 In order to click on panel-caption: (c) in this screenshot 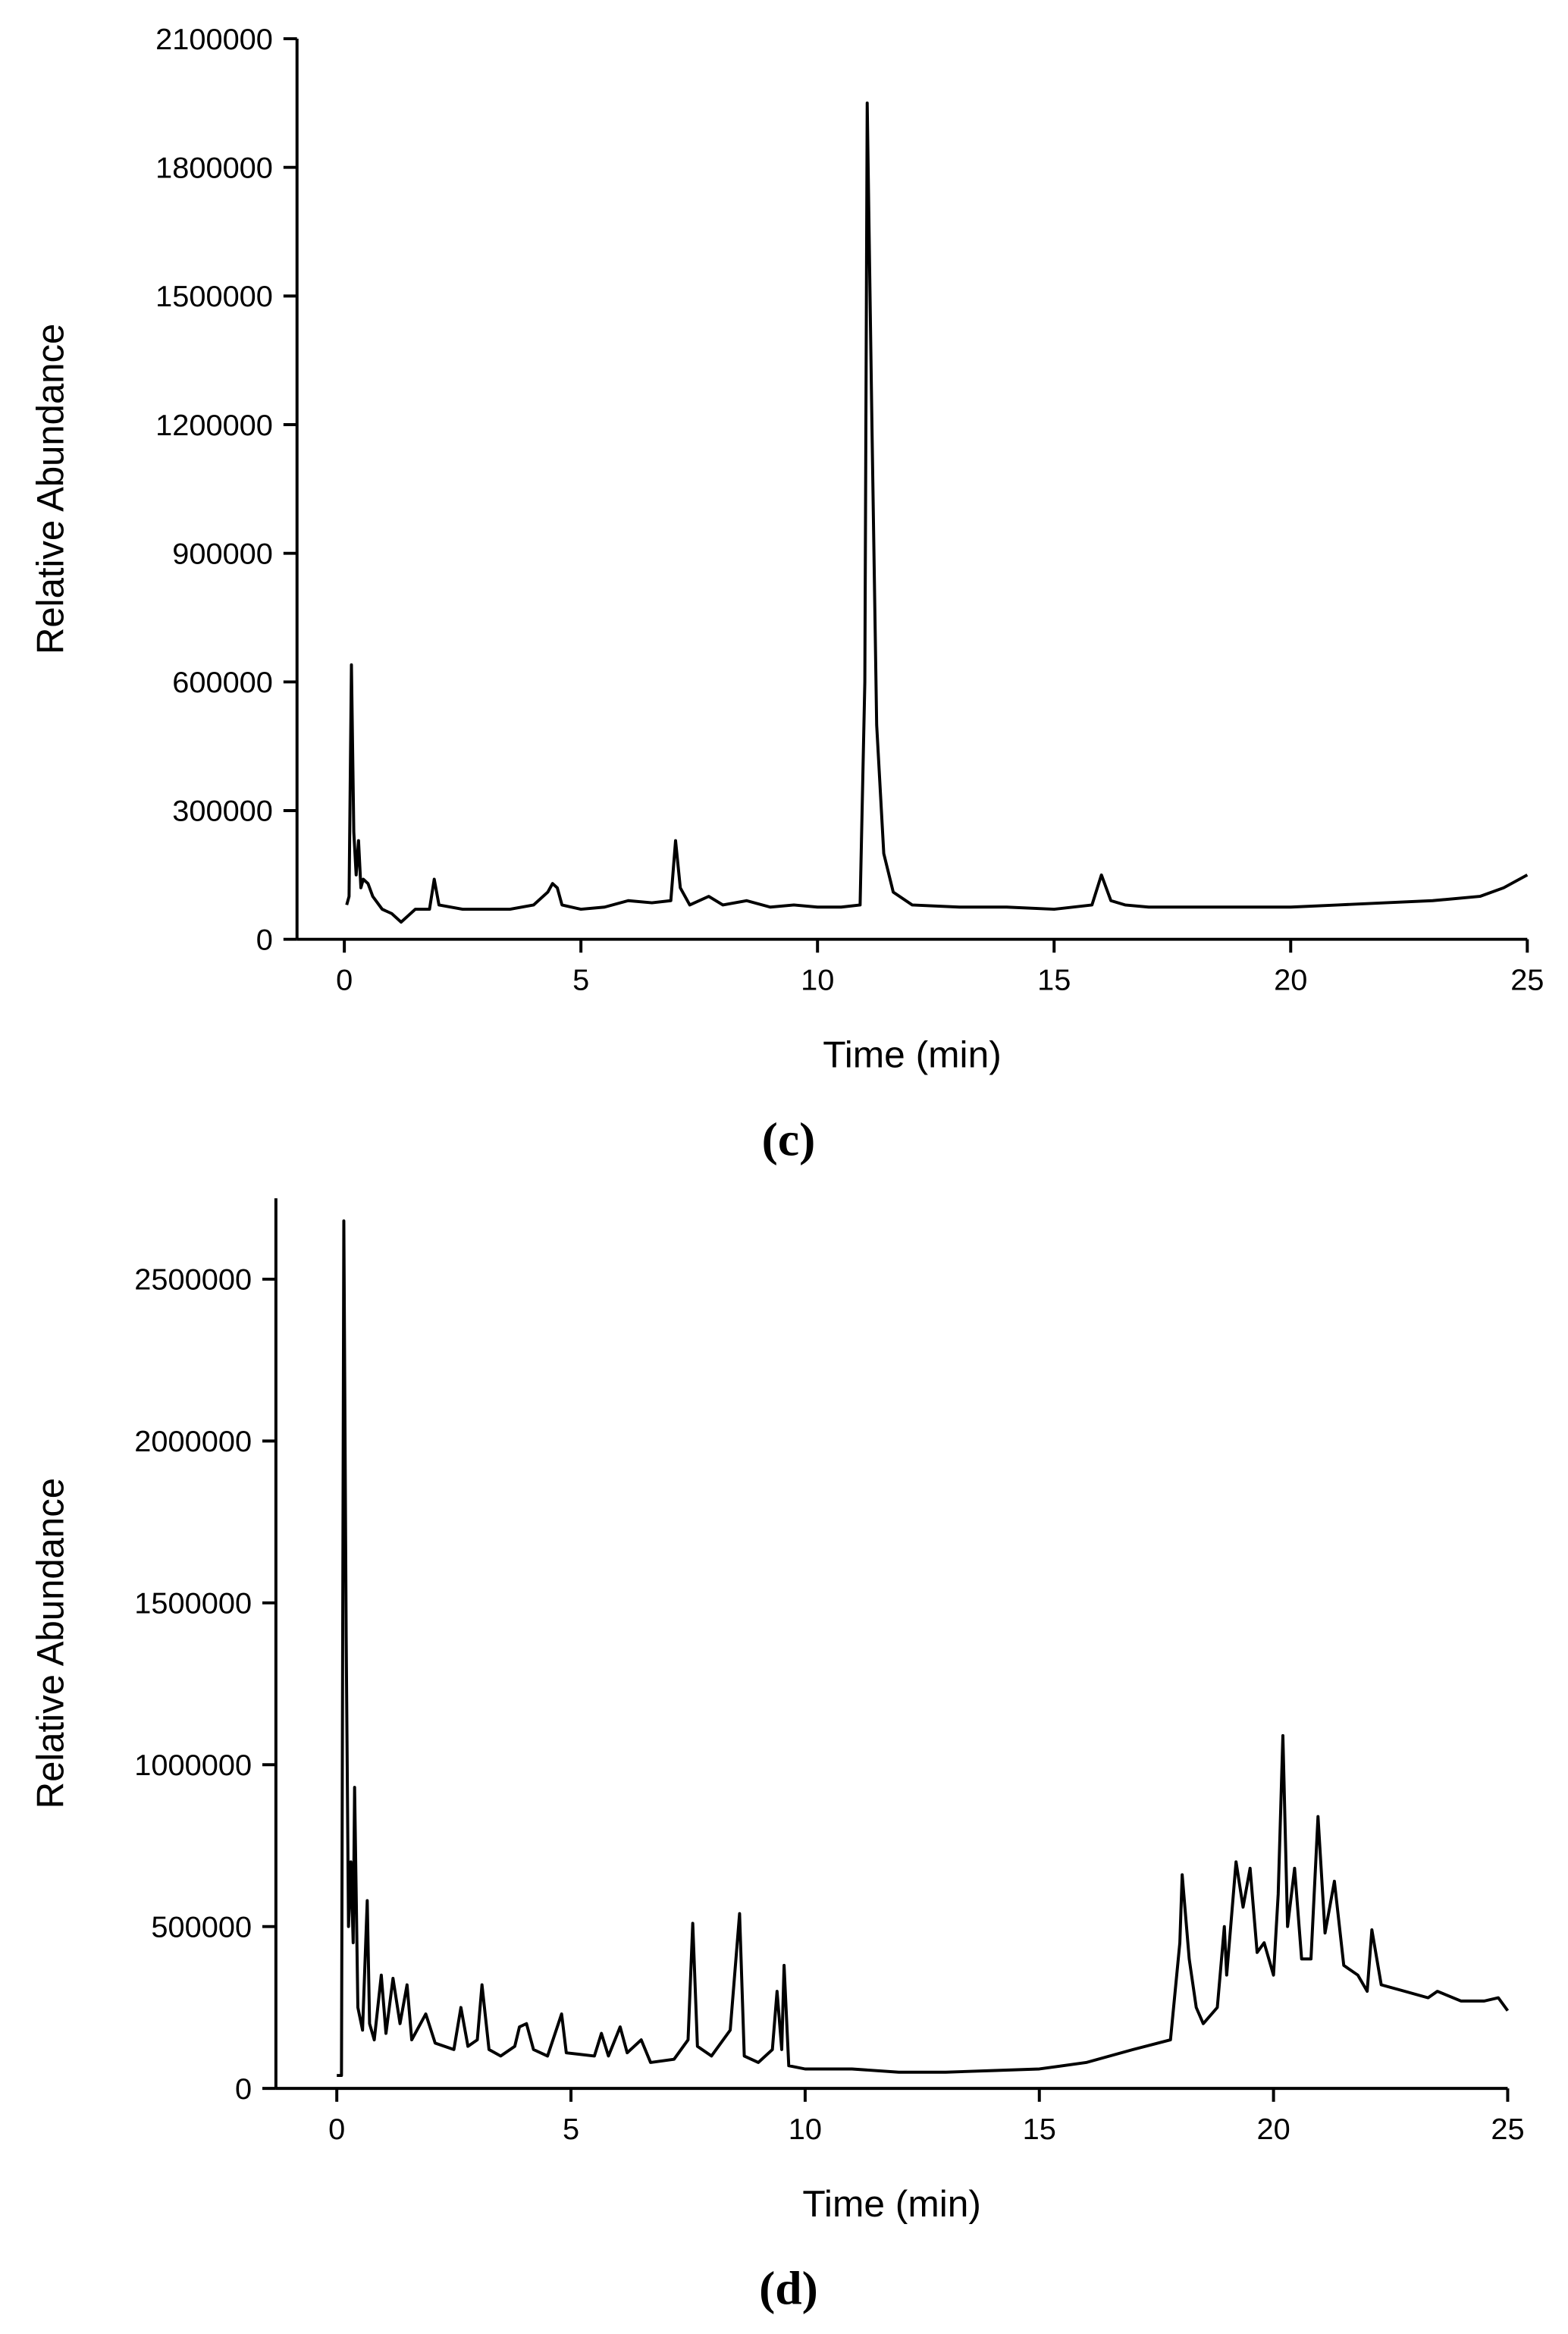, I will do `click(789, 1139)`.